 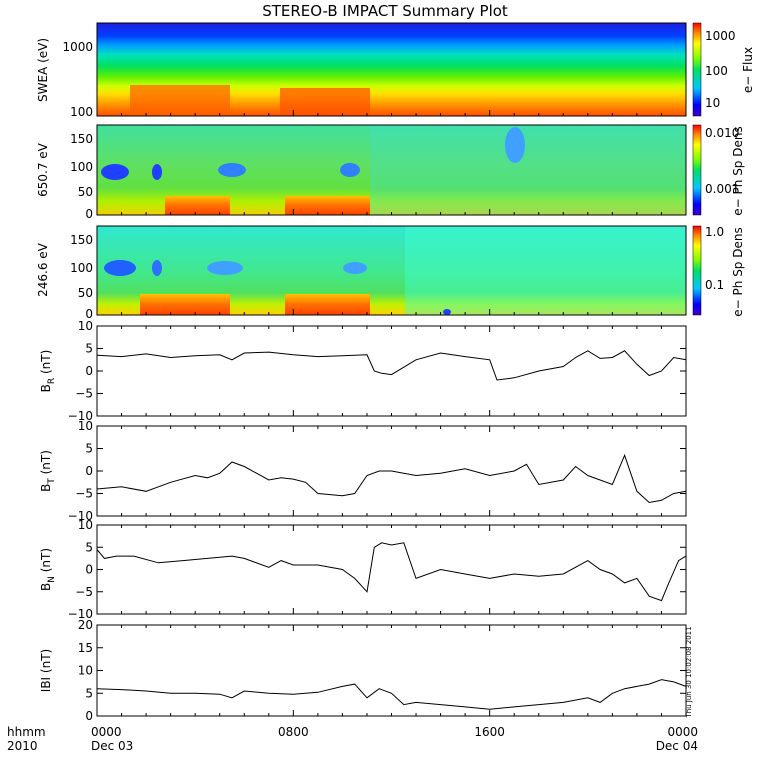 I want to click on bn-ytick-label: −5, so click(x=84, y=592).